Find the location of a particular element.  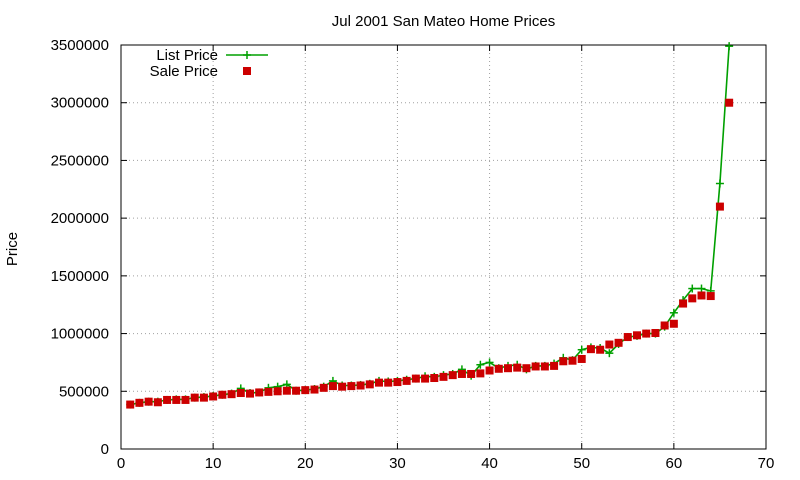

y-tick-label: 2000000 is located at coordinates (80, 218).